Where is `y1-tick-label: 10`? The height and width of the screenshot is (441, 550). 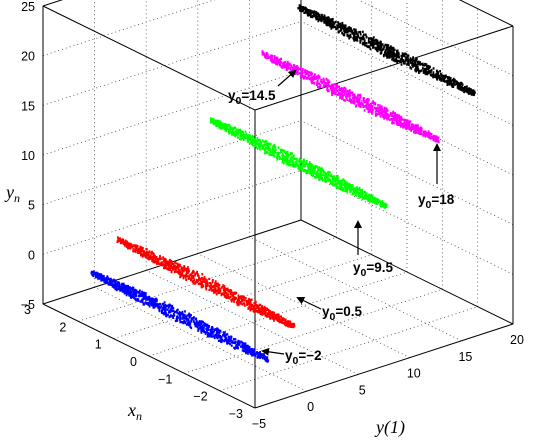
y1-tick-label: 10 is located at coordinates (414, 374).